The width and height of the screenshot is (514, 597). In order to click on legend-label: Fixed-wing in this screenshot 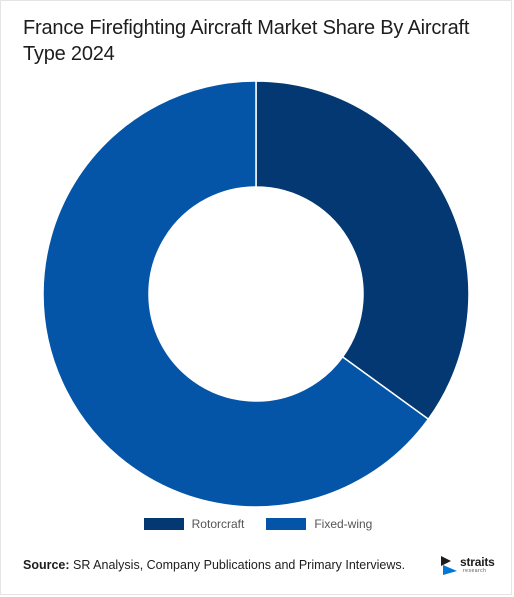, I will do `click(343, 524)`.